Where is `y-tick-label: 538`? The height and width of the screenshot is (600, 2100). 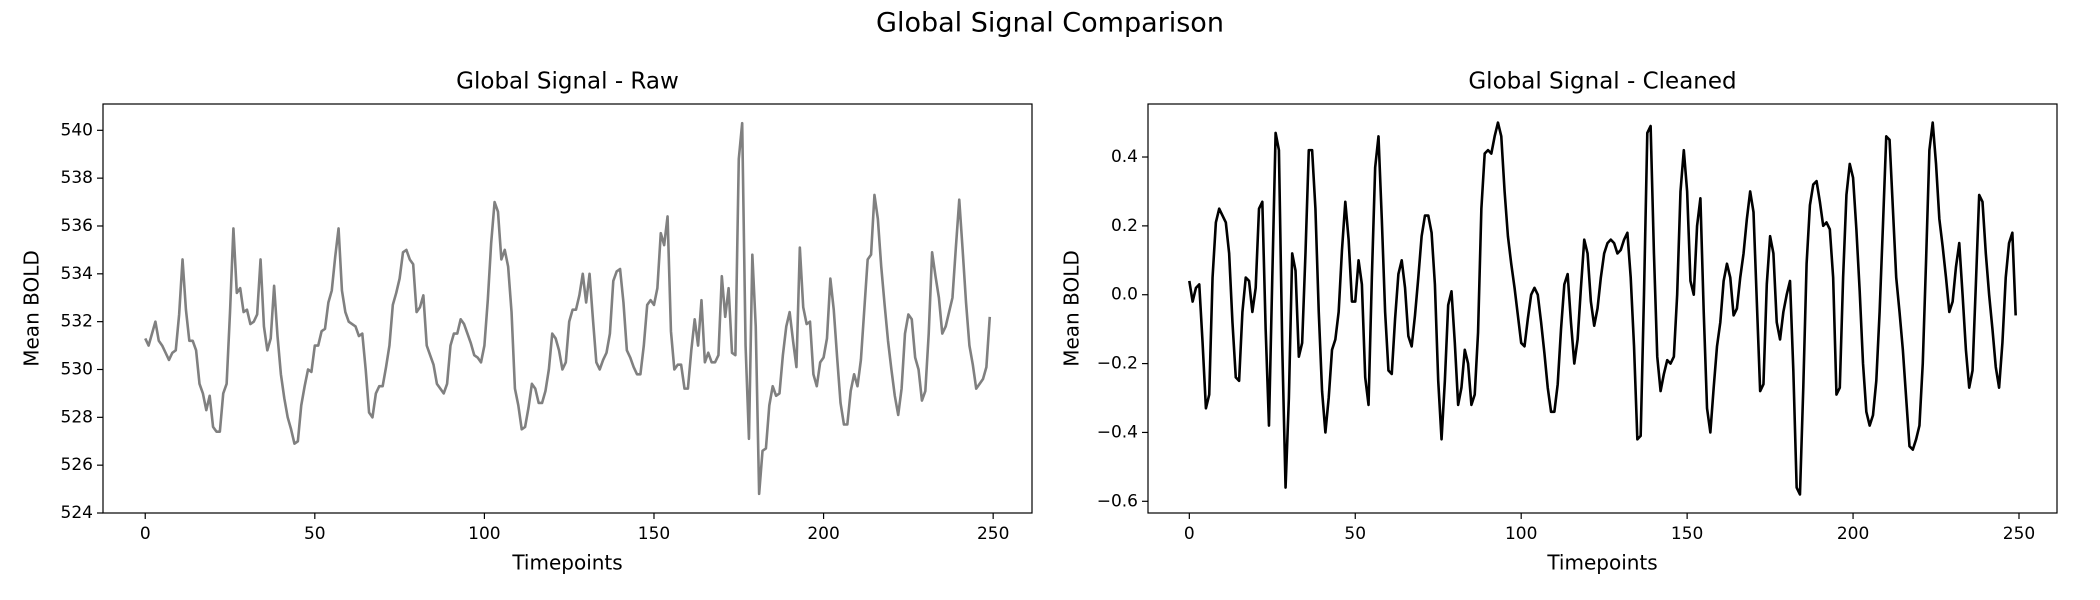 y-tick-label: 538 is located at coordinates (77, 178).